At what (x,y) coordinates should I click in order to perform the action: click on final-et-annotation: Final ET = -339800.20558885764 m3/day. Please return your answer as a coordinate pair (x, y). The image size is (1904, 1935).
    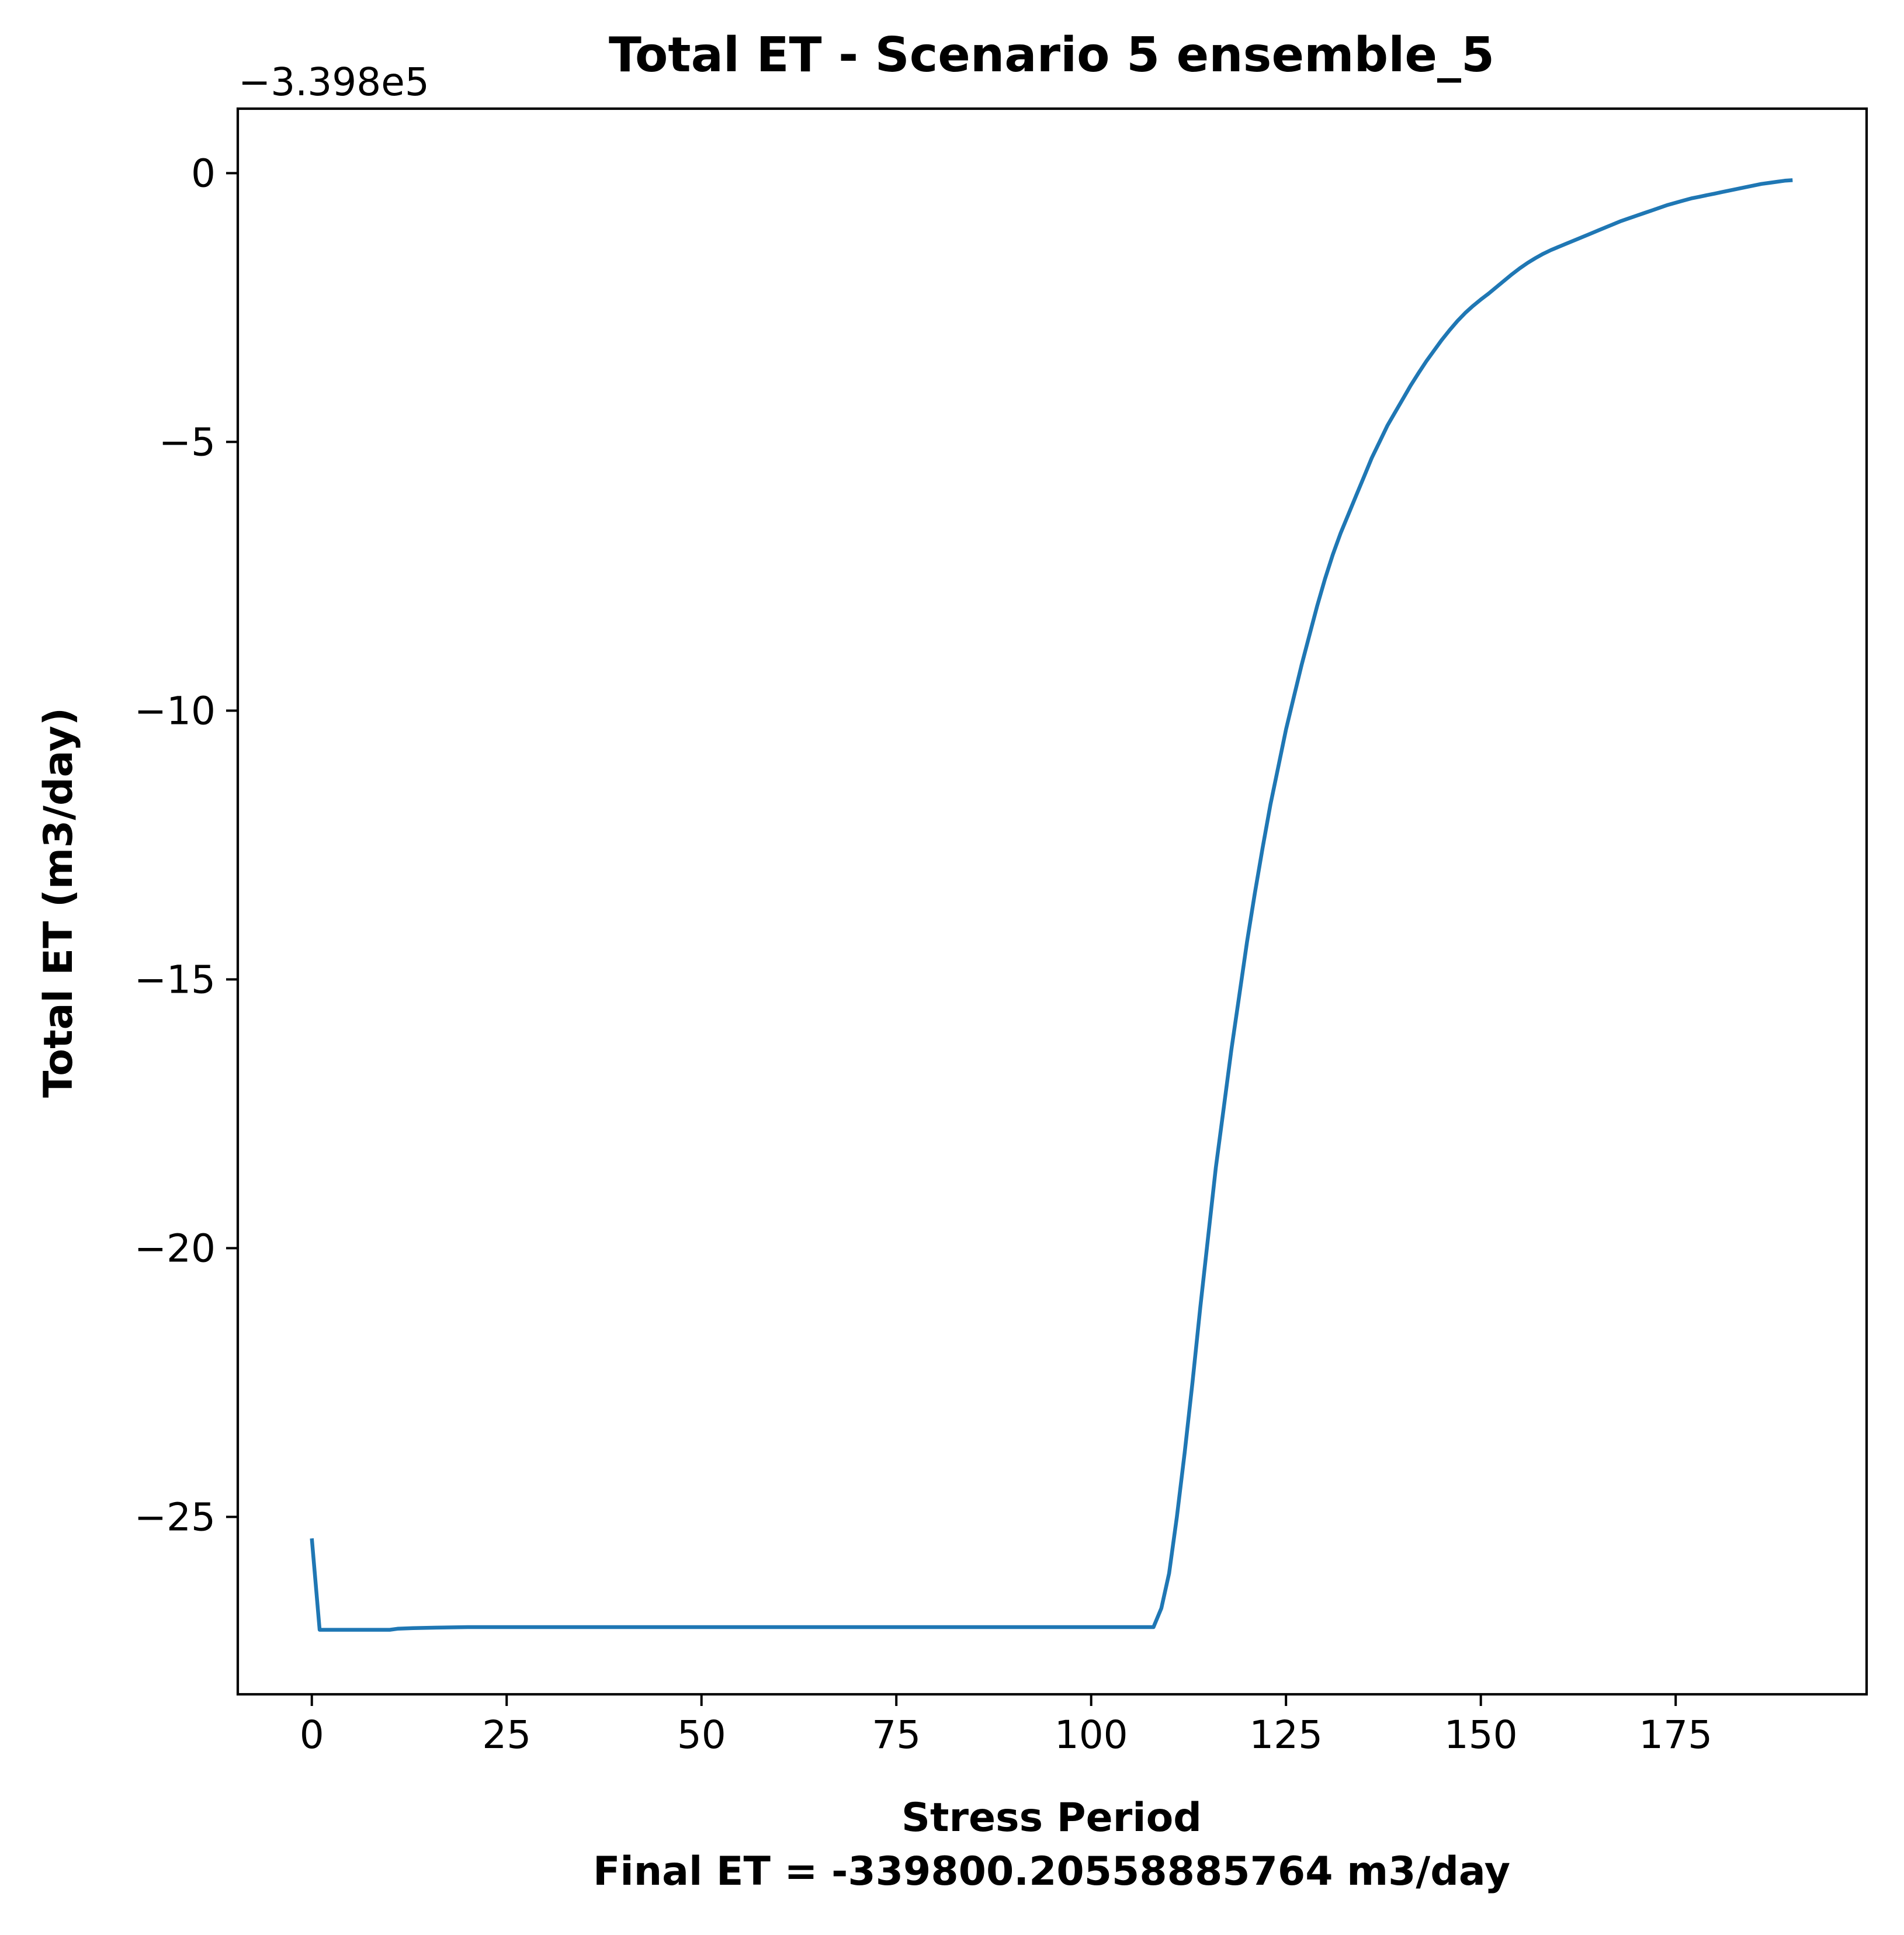
    Looking at the image, I should click on (1051, 1872).